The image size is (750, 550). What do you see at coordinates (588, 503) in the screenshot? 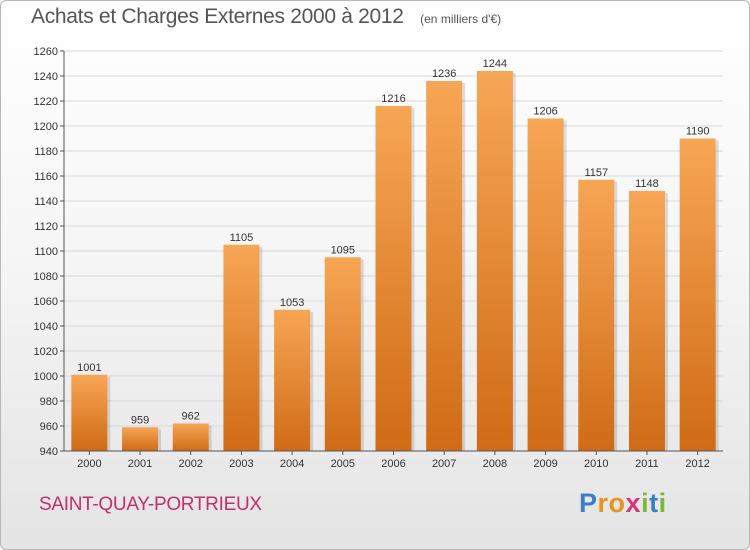
I see `logo-letter: P` at bounding box center [588, 503].